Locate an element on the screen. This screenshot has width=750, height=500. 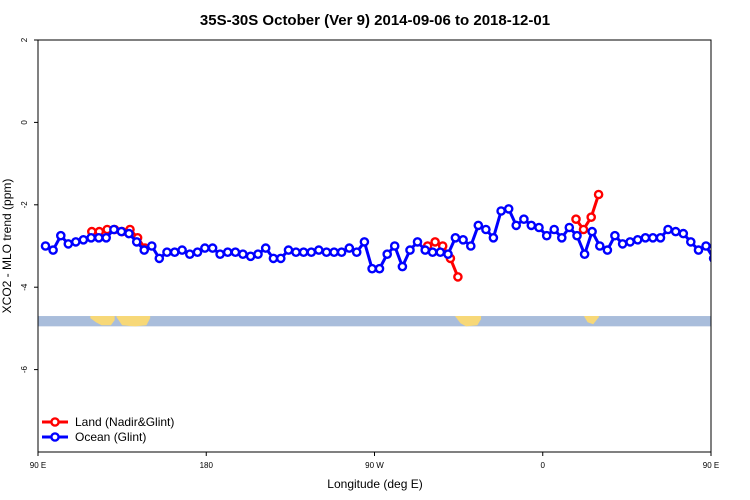
legend: Land (Nadir&Glint)Ocean (Glint) is located at coordinates (108, 429).